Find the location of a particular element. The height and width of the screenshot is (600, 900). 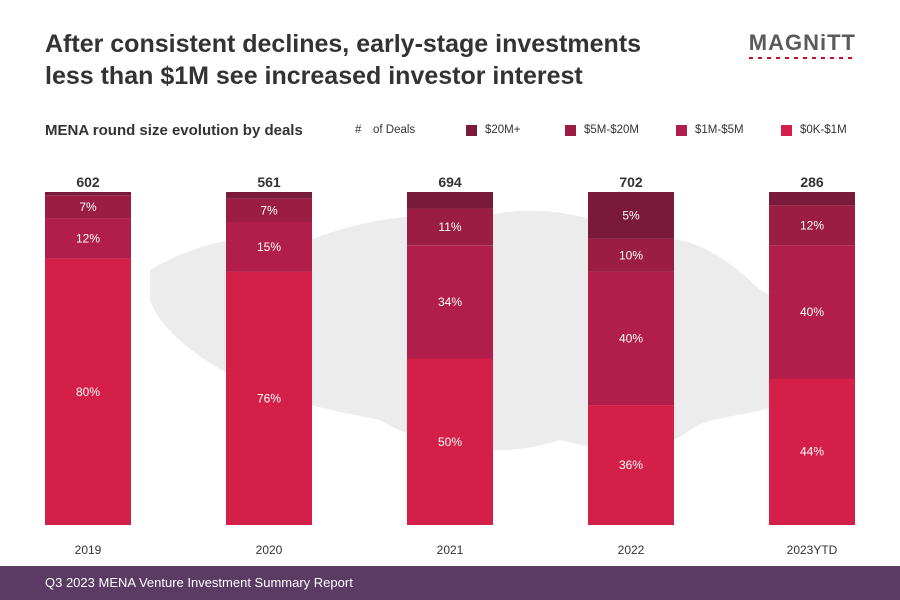

bar-total-label: 702 is located at coordinates (631, 182).